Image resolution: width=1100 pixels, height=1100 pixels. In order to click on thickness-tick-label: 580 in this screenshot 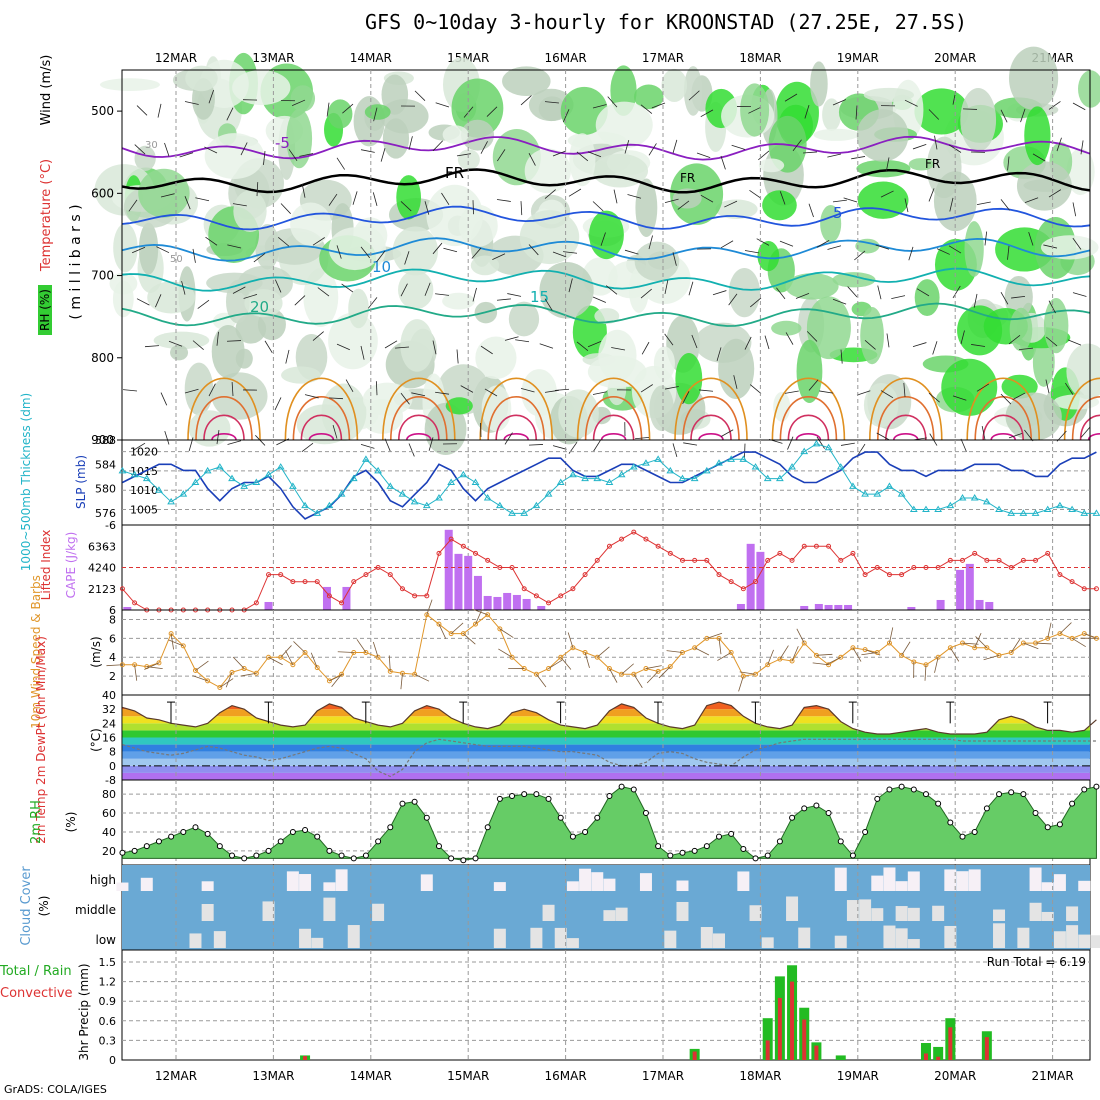, I will do `click(105, 489)`.